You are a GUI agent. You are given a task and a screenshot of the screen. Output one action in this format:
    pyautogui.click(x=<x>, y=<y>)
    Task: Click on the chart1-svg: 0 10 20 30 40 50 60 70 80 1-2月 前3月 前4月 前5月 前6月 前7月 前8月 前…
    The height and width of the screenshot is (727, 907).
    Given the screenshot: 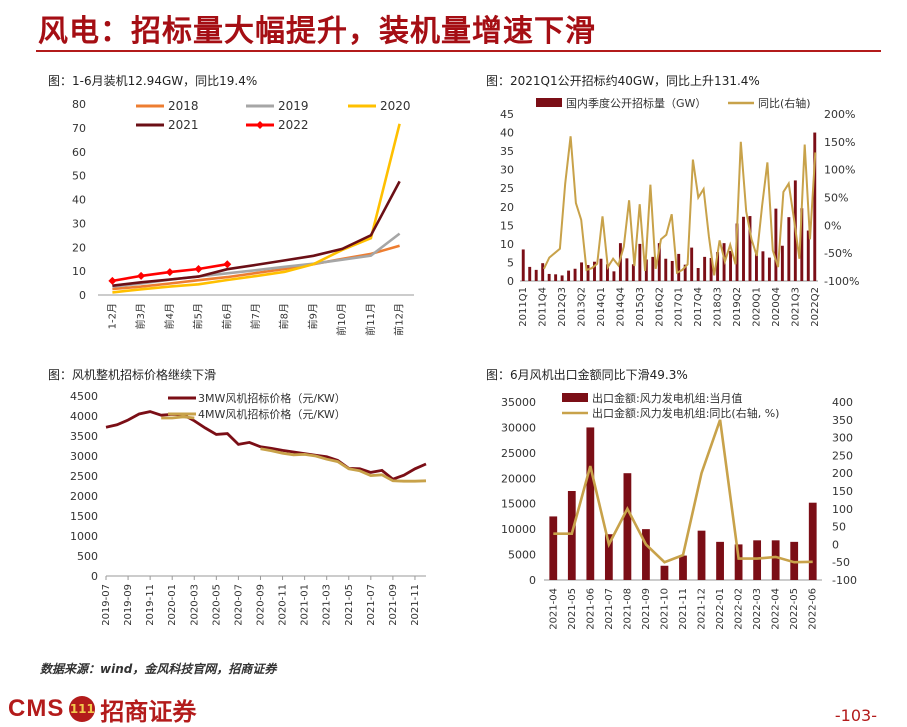 What is the action you would take?
    pyautogui.click(x=243, y=217)
    